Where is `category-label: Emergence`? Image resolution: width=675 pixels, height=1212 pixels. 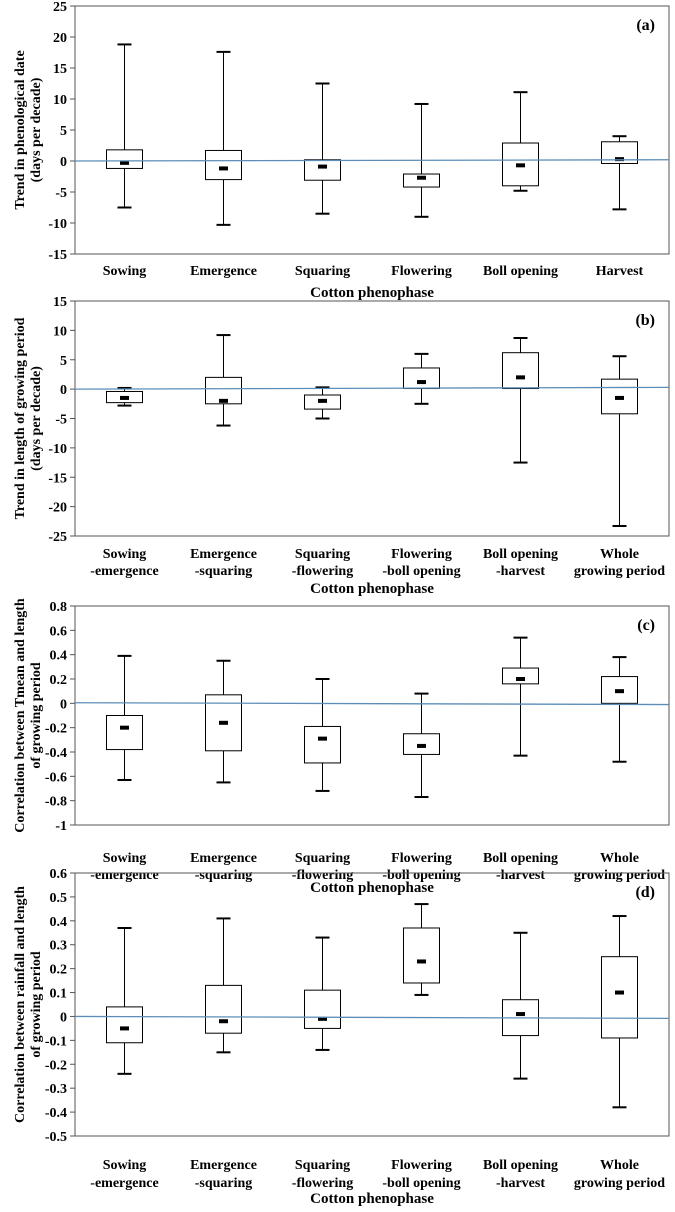 category-label: Emergence is located at coordinates (223, 858).